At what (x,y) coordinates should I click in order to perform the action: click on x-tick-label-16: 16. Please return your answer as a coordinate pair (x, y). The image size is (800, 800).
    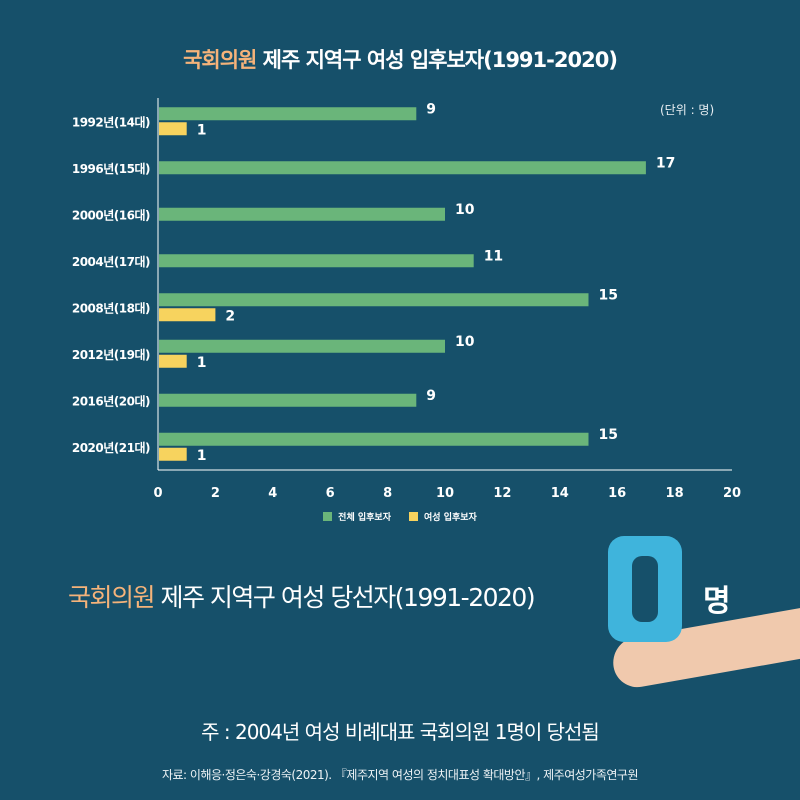
    Looking at the image, I should click on (617, 493).